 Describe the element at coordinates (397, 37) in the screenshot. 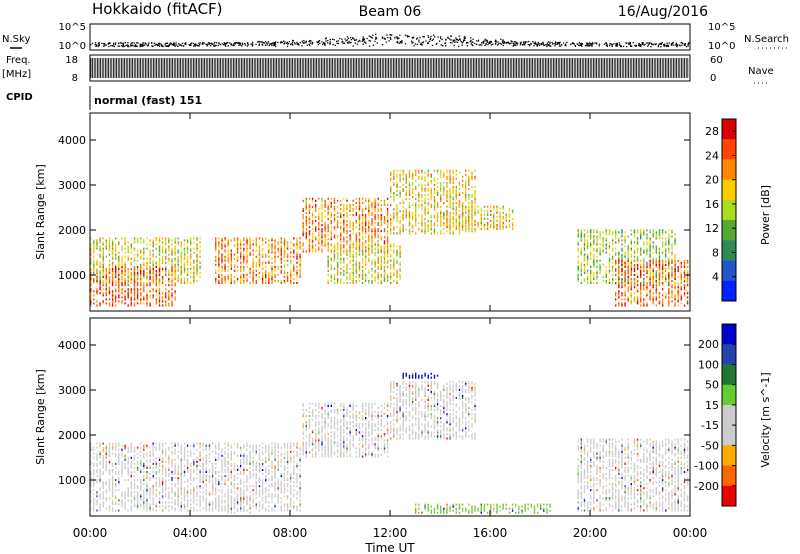

I see `nsky-panel: 10^5 10^0 10^5 10^0` at that location.